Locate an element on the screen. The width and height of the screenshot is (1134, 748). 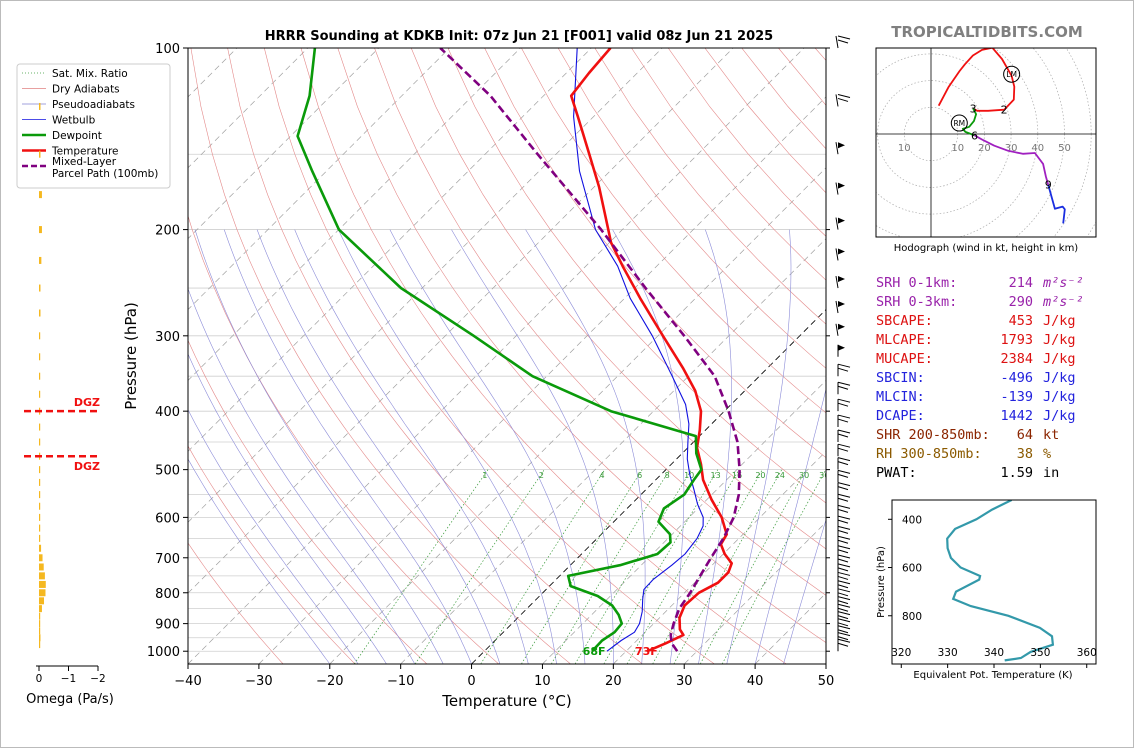
x-tick-label: −20 is located at coordinates (329, 681).